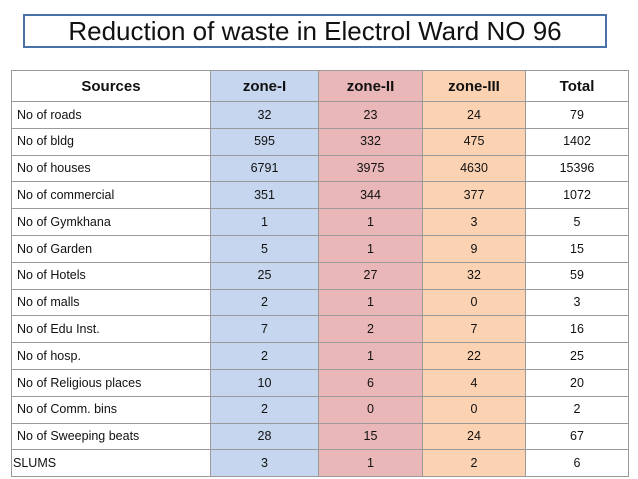 Image resolution: width=638 pixels, height=479 pixels. Describe the element at coordinates (370, 141) in the screenshot. I see `zone-ii-cell: 332` at that location.